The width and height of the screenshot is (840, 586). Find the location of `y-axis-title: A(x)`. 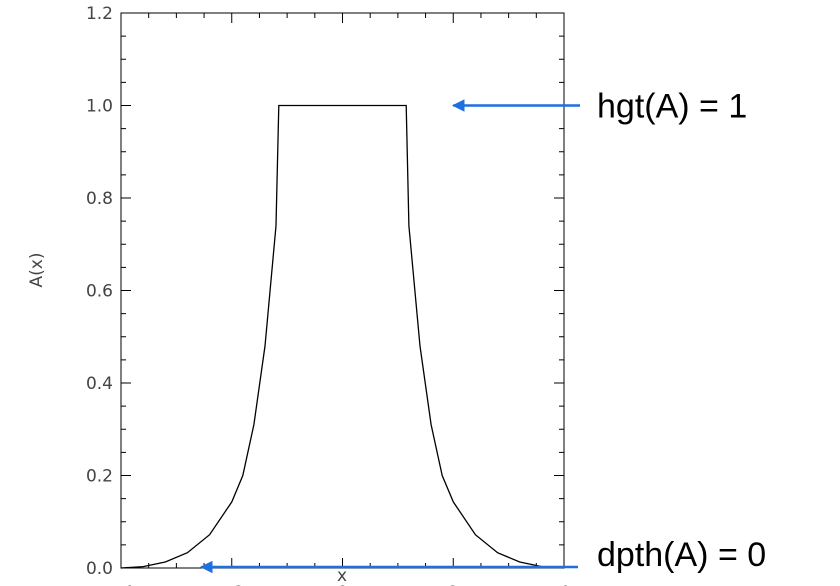

y-axis-title: A(x) is located at coordinates (37, 270).